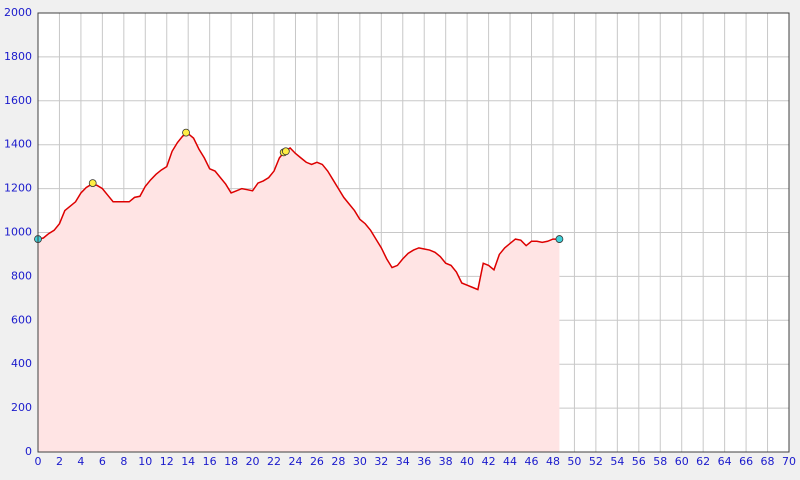 This screenshot has height=480, width=800. What do you see at coordinates (703, 461) in the screenshot?
I see `x-tick-label: 62` at bounding box center [703, 461].